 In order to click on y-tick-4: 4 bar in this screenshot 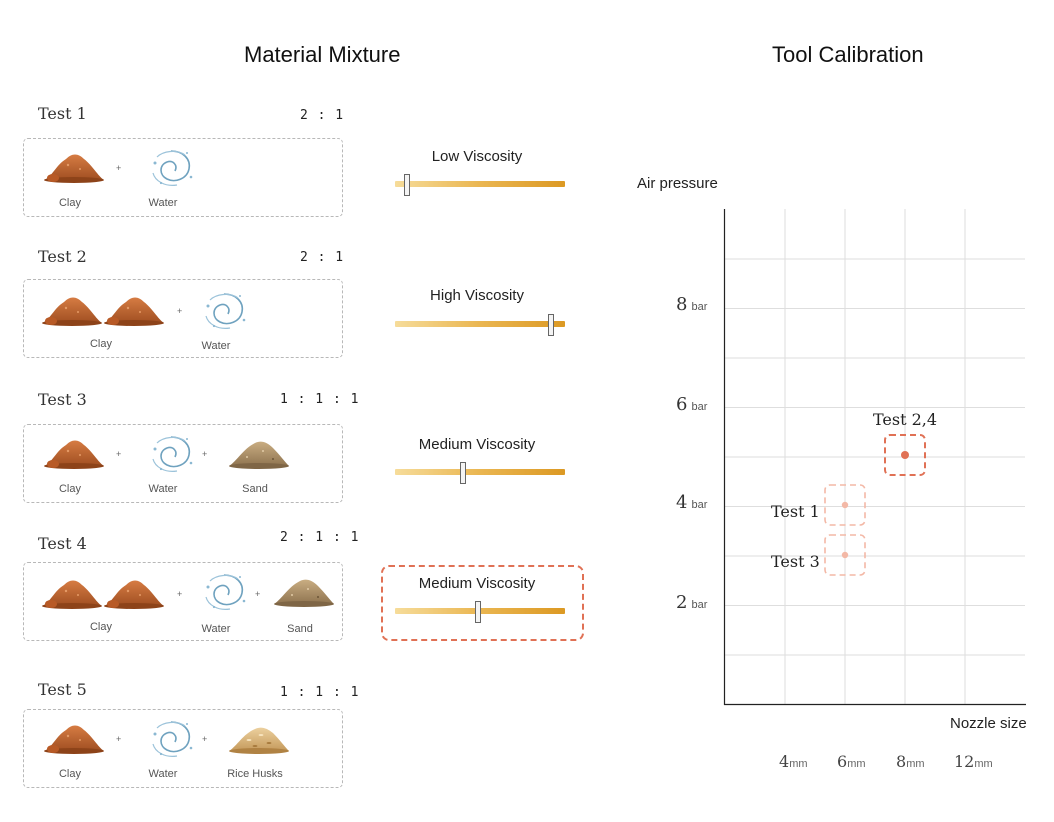, I will do `click(692, 502)`.